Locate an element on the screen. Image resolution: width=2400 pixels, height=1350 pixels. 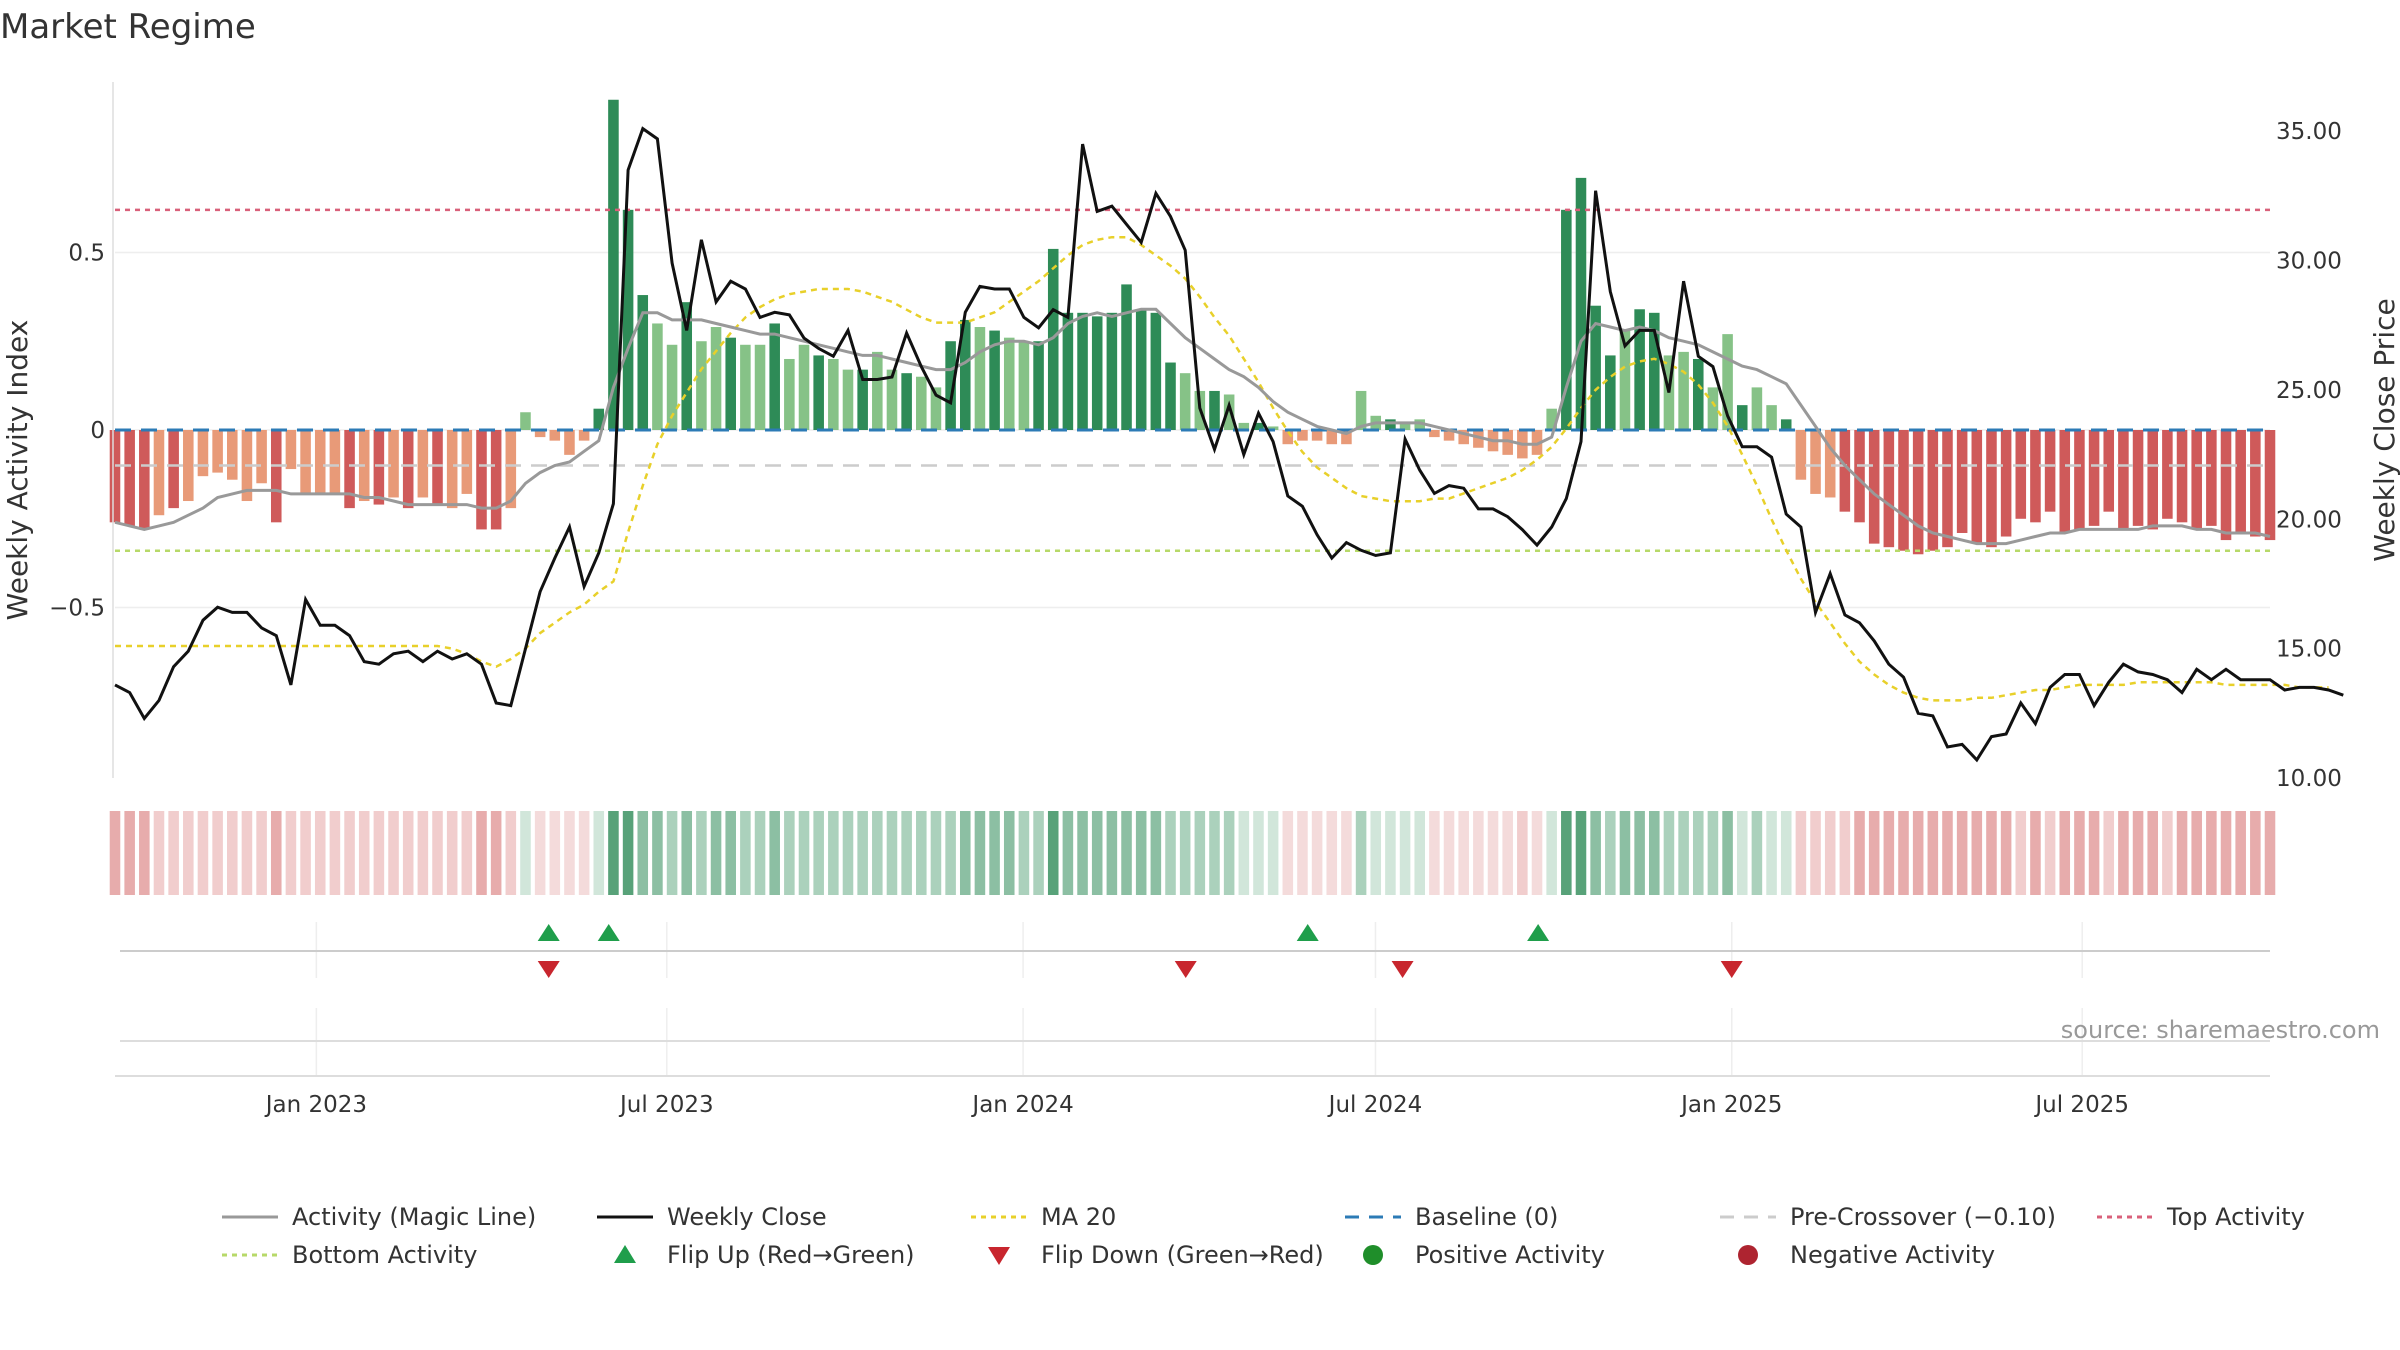
legend-item: Pre-Crossover (−0.10) is located at coordinates (1888, 1217).